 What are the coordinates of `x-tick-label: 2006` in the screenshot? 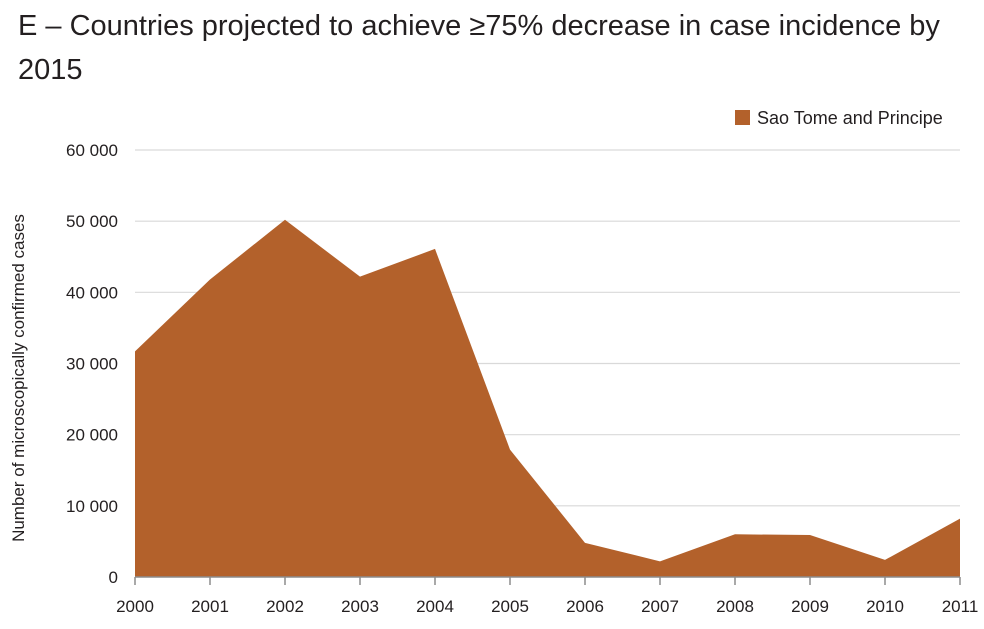 It's located at (585, 606).